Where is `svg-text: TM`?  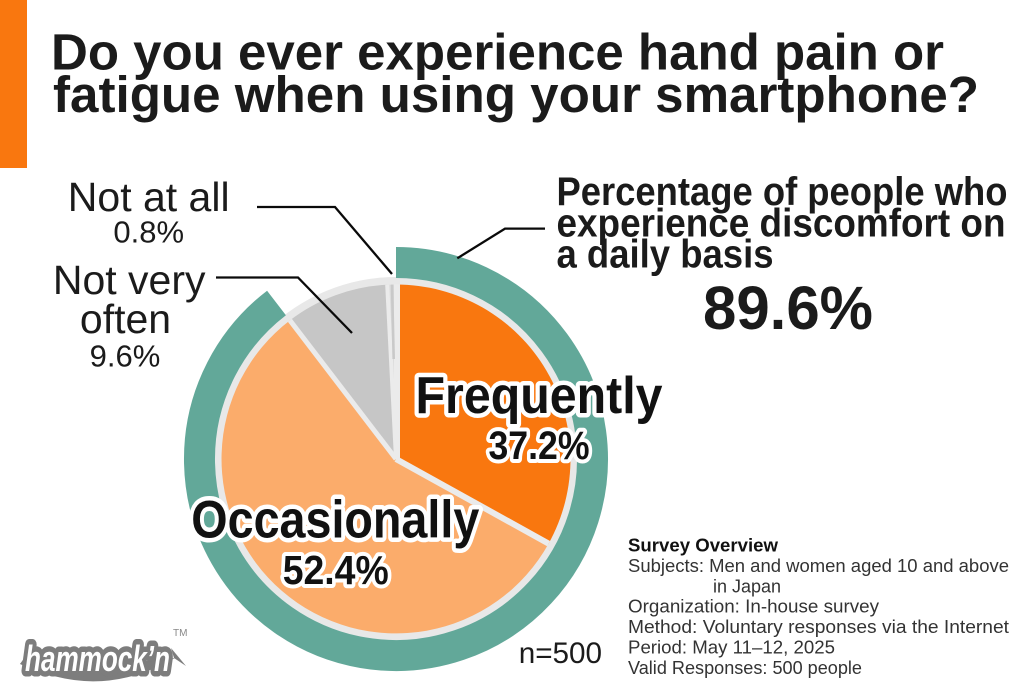 svg-text: TM is located at coordinates (180, 633).